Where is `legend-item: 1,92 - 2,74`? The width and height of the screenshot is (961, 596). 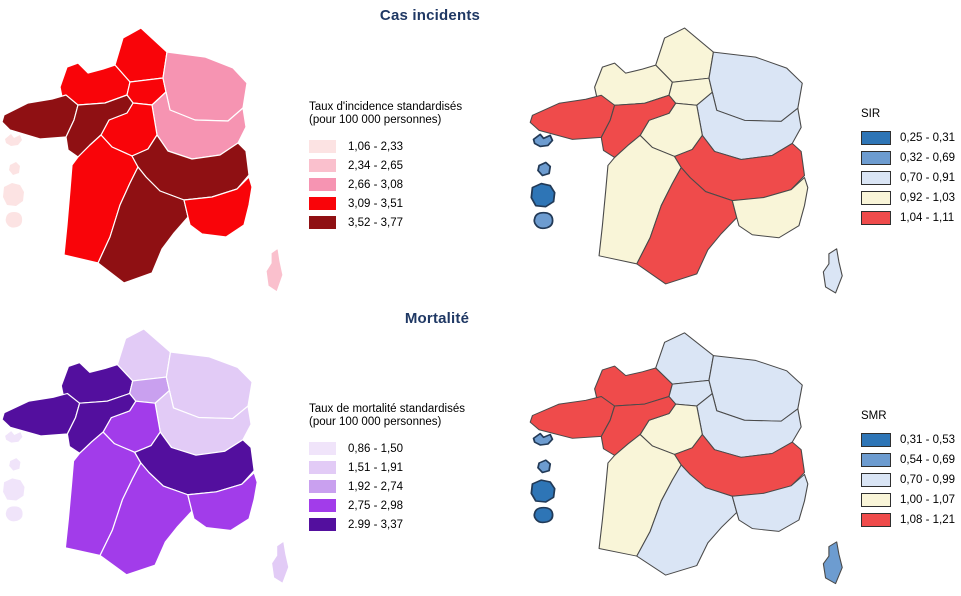
legend-item: 1,92 - 2,74 is located at coordinates (387, 486).